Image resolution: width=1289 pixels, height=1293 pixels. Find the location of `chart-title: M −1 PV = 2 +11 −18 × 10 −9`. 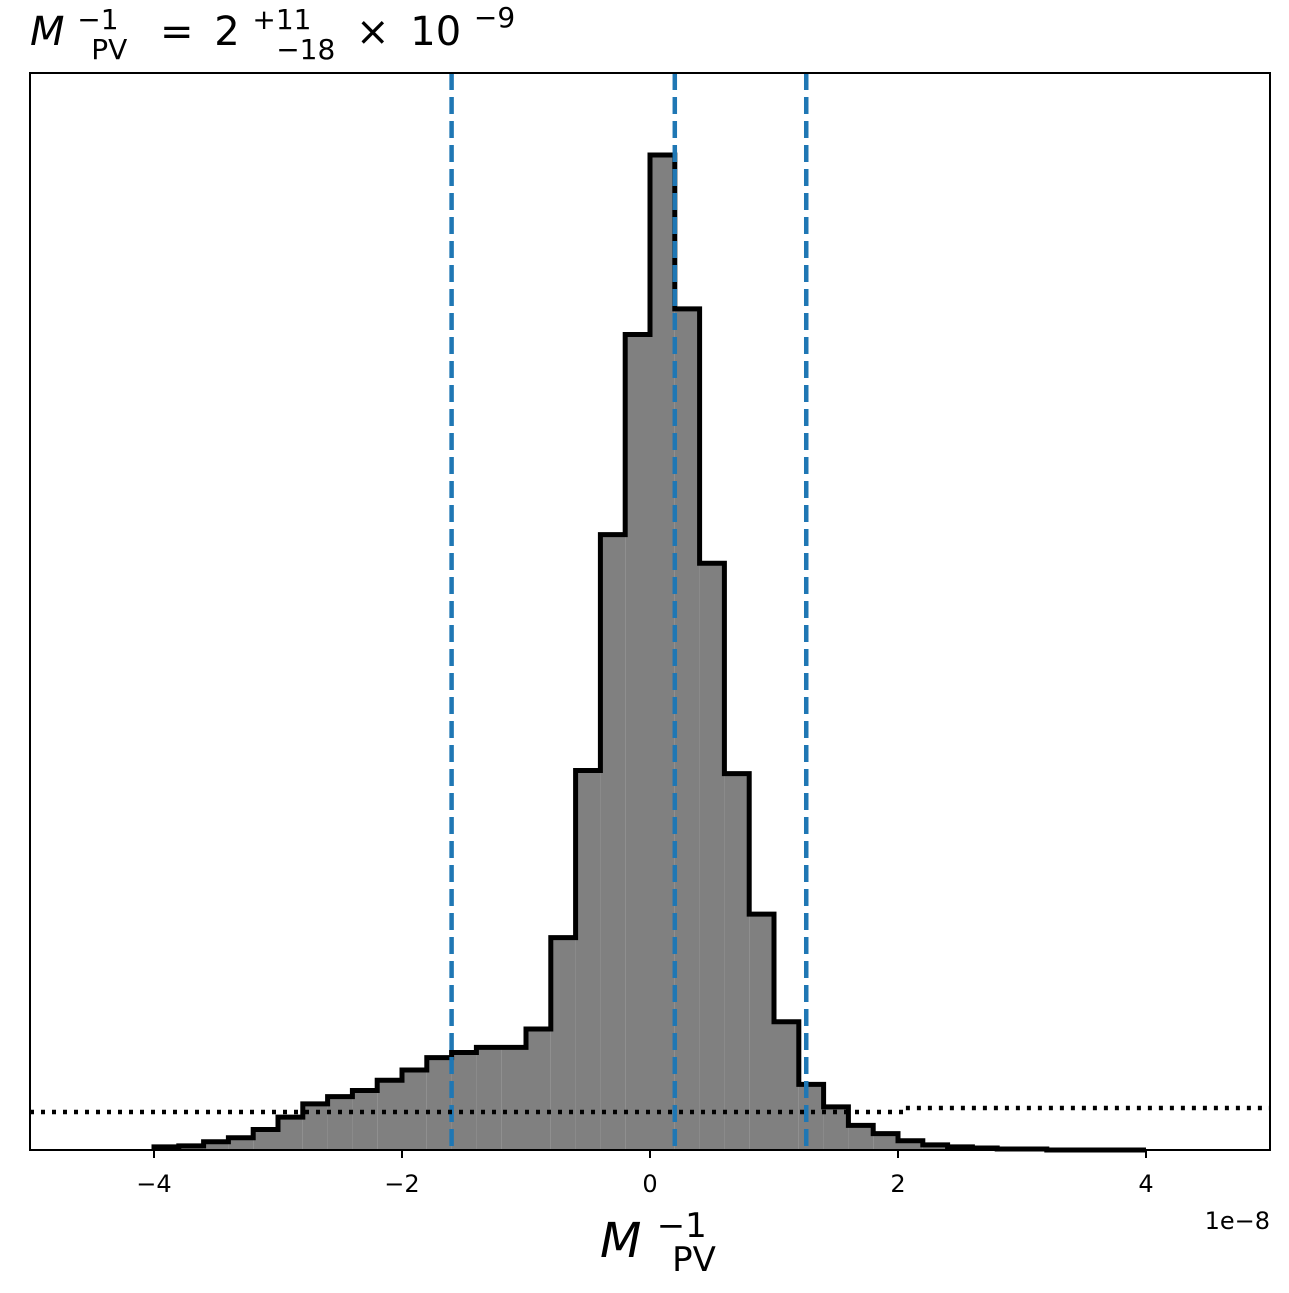

chart-title: M −1 PV = 2 +11 −18 × 10 −9 is located at coordinates (272, 34).